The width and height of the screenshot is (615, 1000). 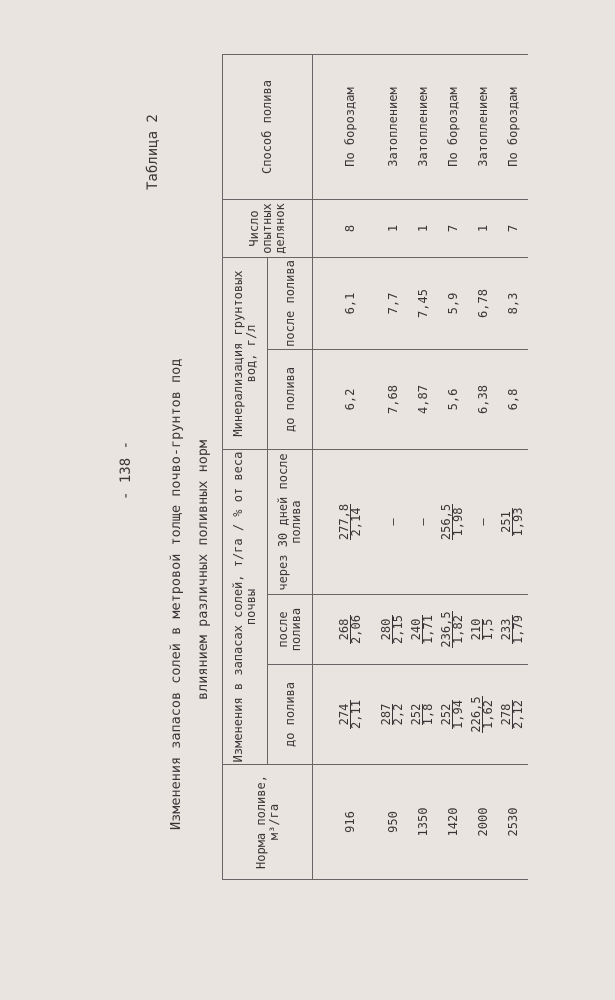 I want to click on cell-min-after: 6,78, so click(x=483, y=303).